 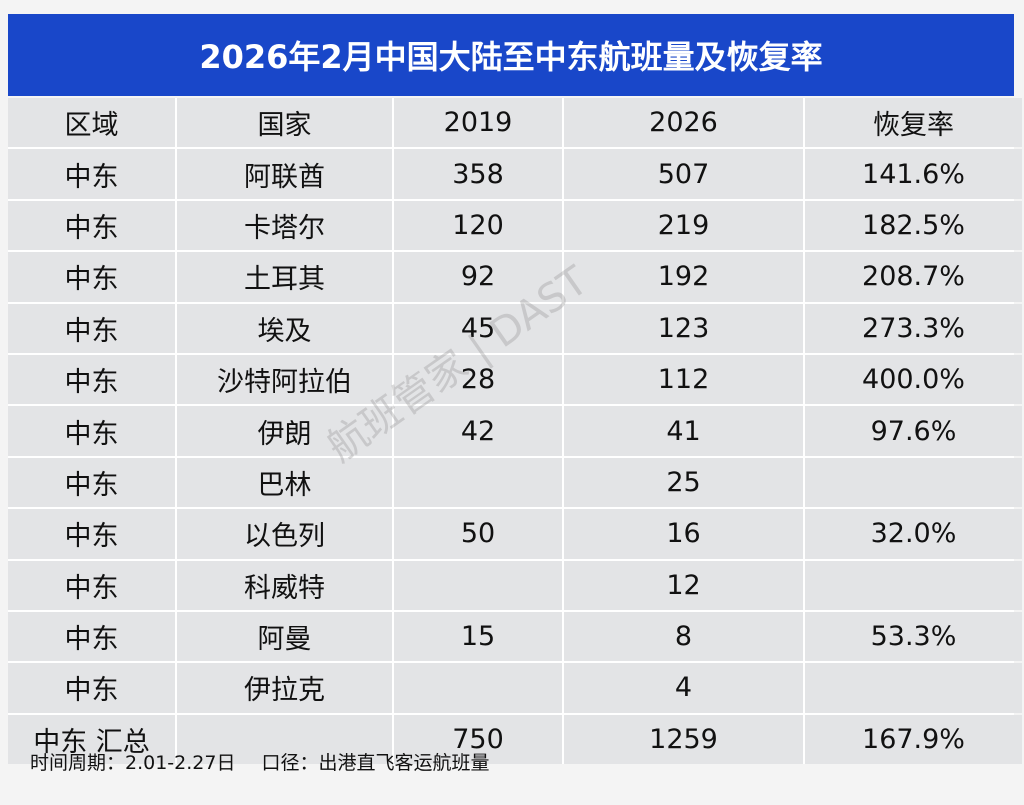 What do you see at coordinates (375, 763) in the screenshot?
I see `footer-scope: 口径：出港直飞客运航班量` at bounding box center [375, 763].